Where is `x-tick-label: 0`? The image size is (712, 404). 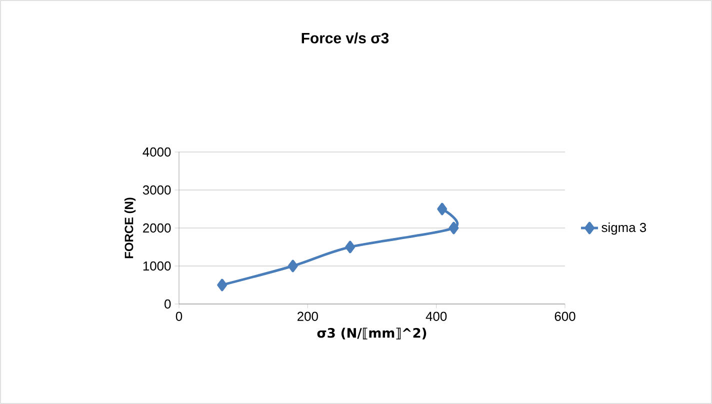
x-tick-label: 0 is located at coordinates (179, 316).